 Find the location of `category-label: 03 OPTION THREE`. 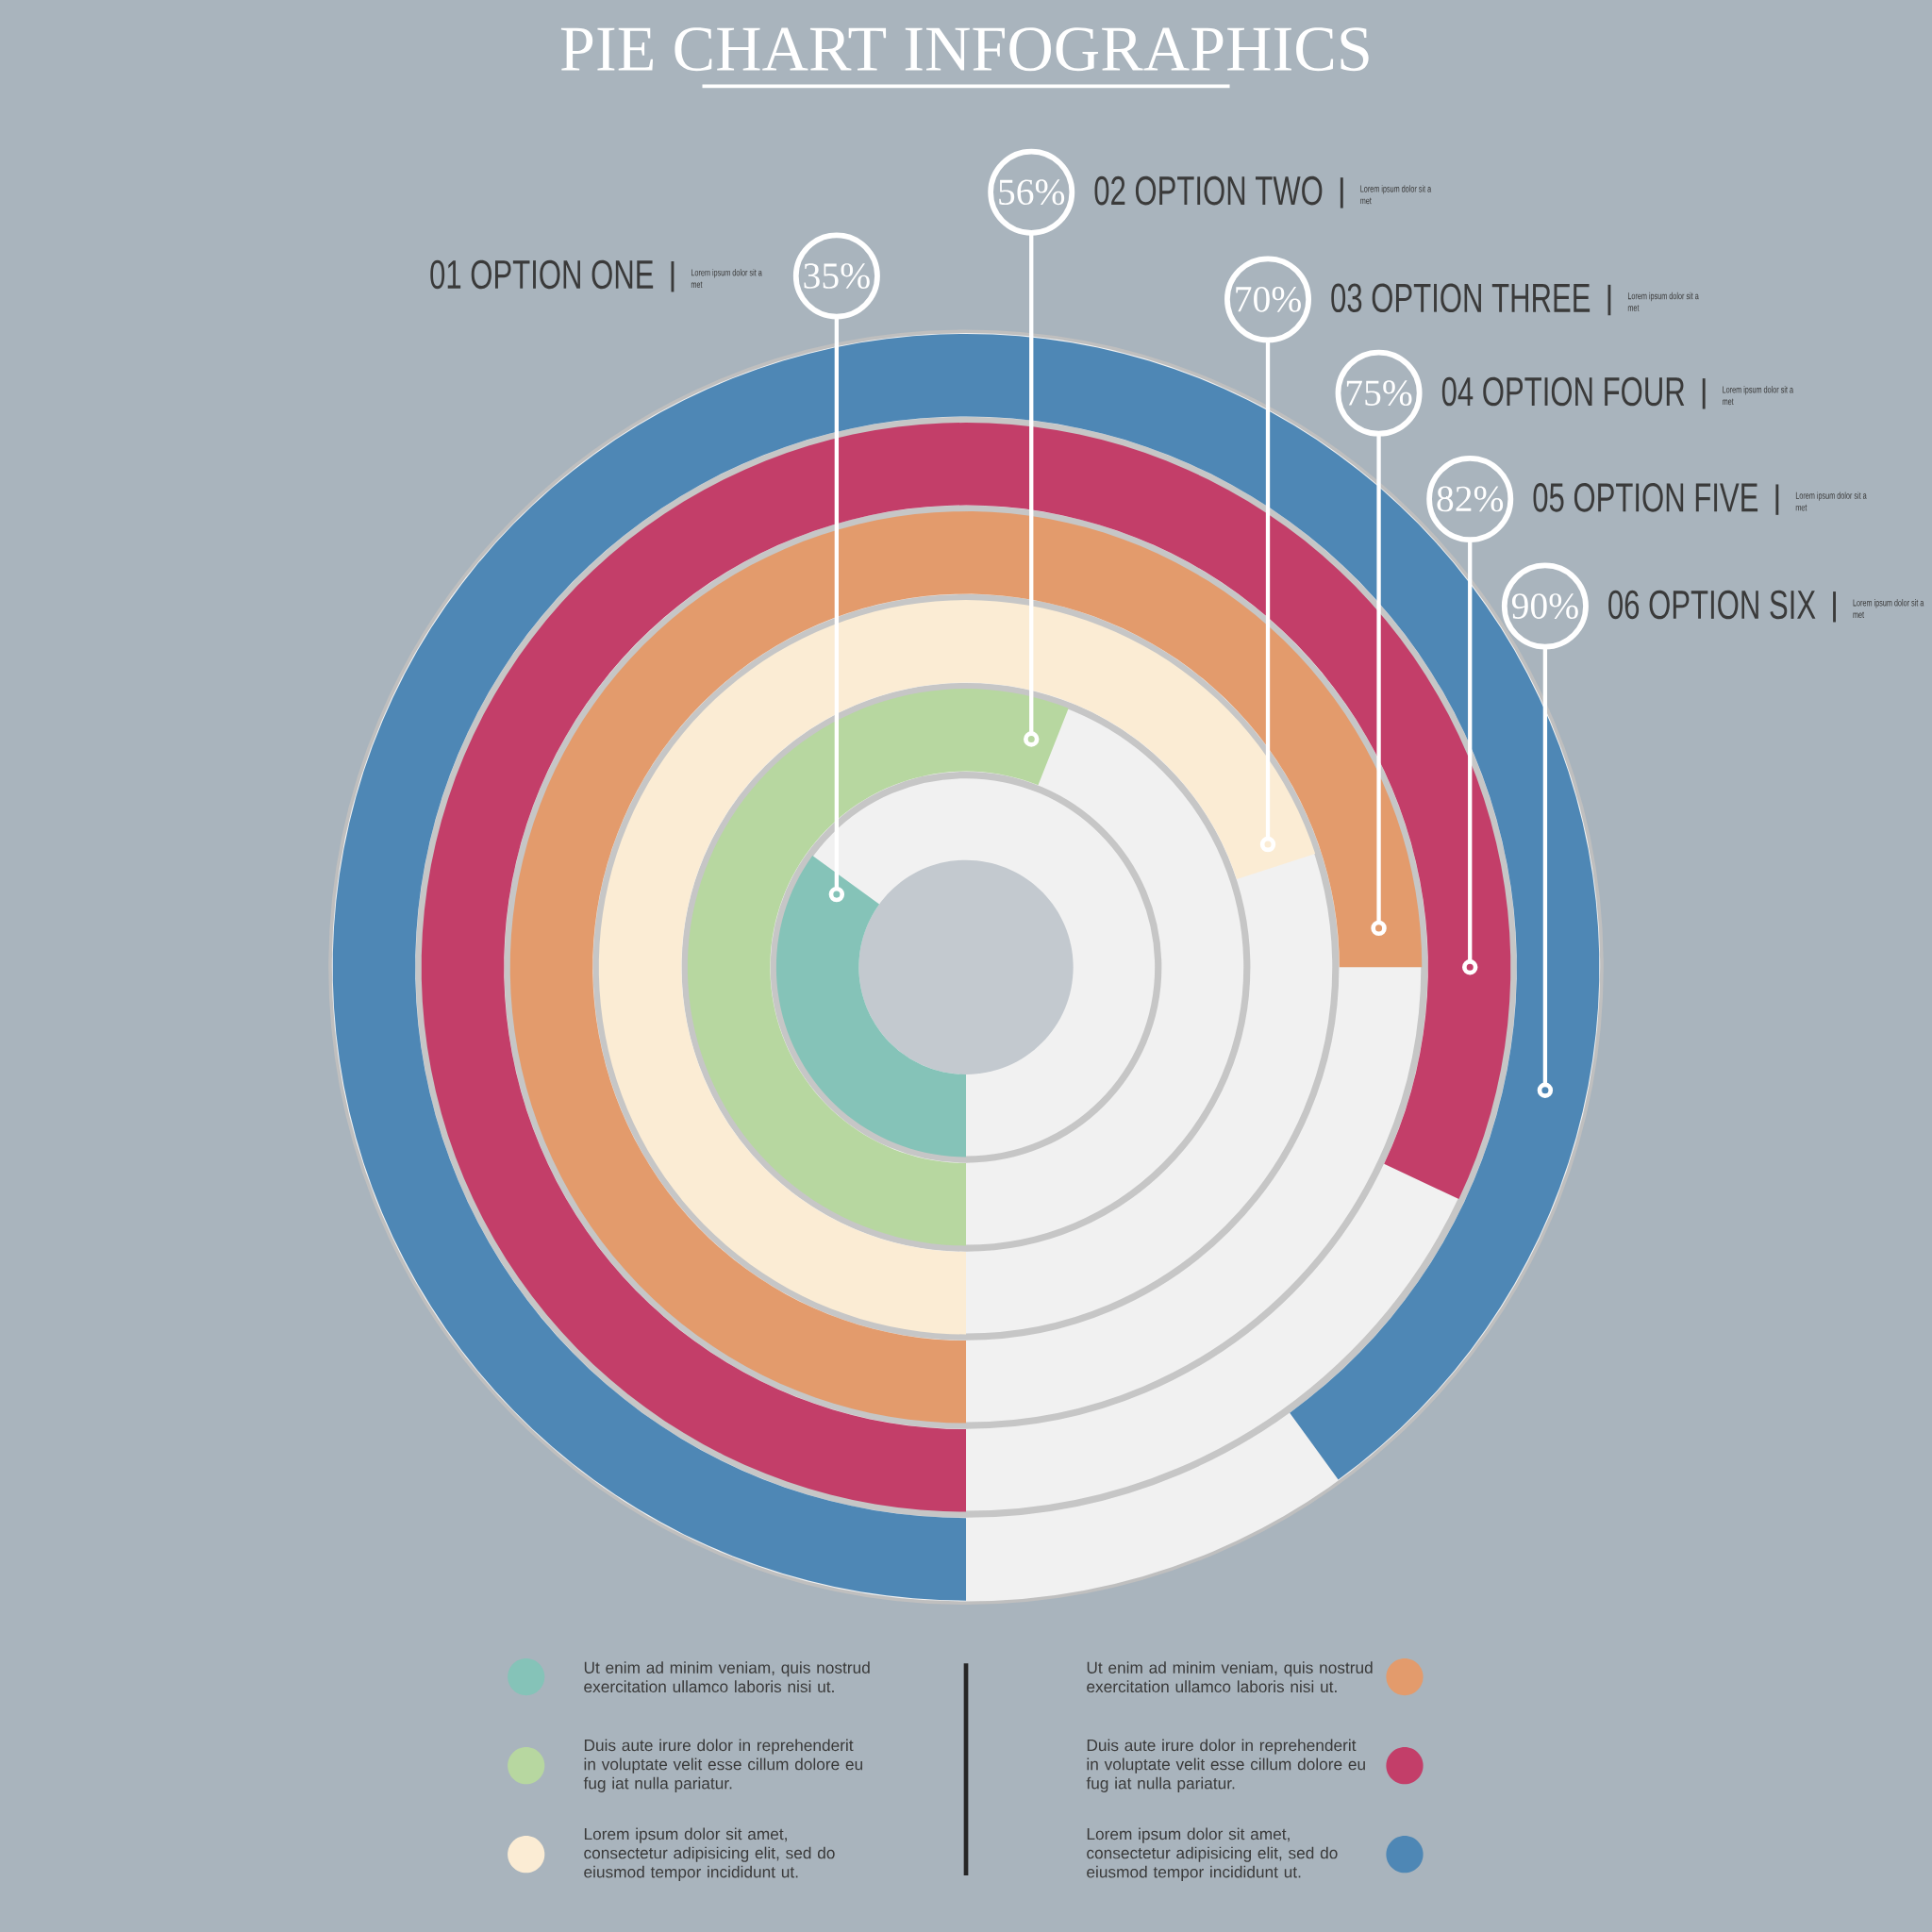

category-label: 03 OPTION THREE is located at coordinates (1461, 298).